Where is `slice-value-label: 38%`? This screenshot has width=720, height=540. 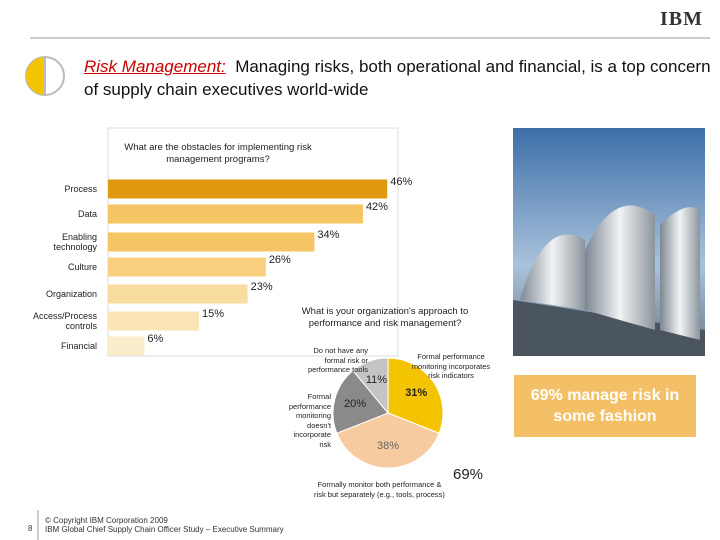 slice-value-label: 38% is located at coordinates (388, 446).